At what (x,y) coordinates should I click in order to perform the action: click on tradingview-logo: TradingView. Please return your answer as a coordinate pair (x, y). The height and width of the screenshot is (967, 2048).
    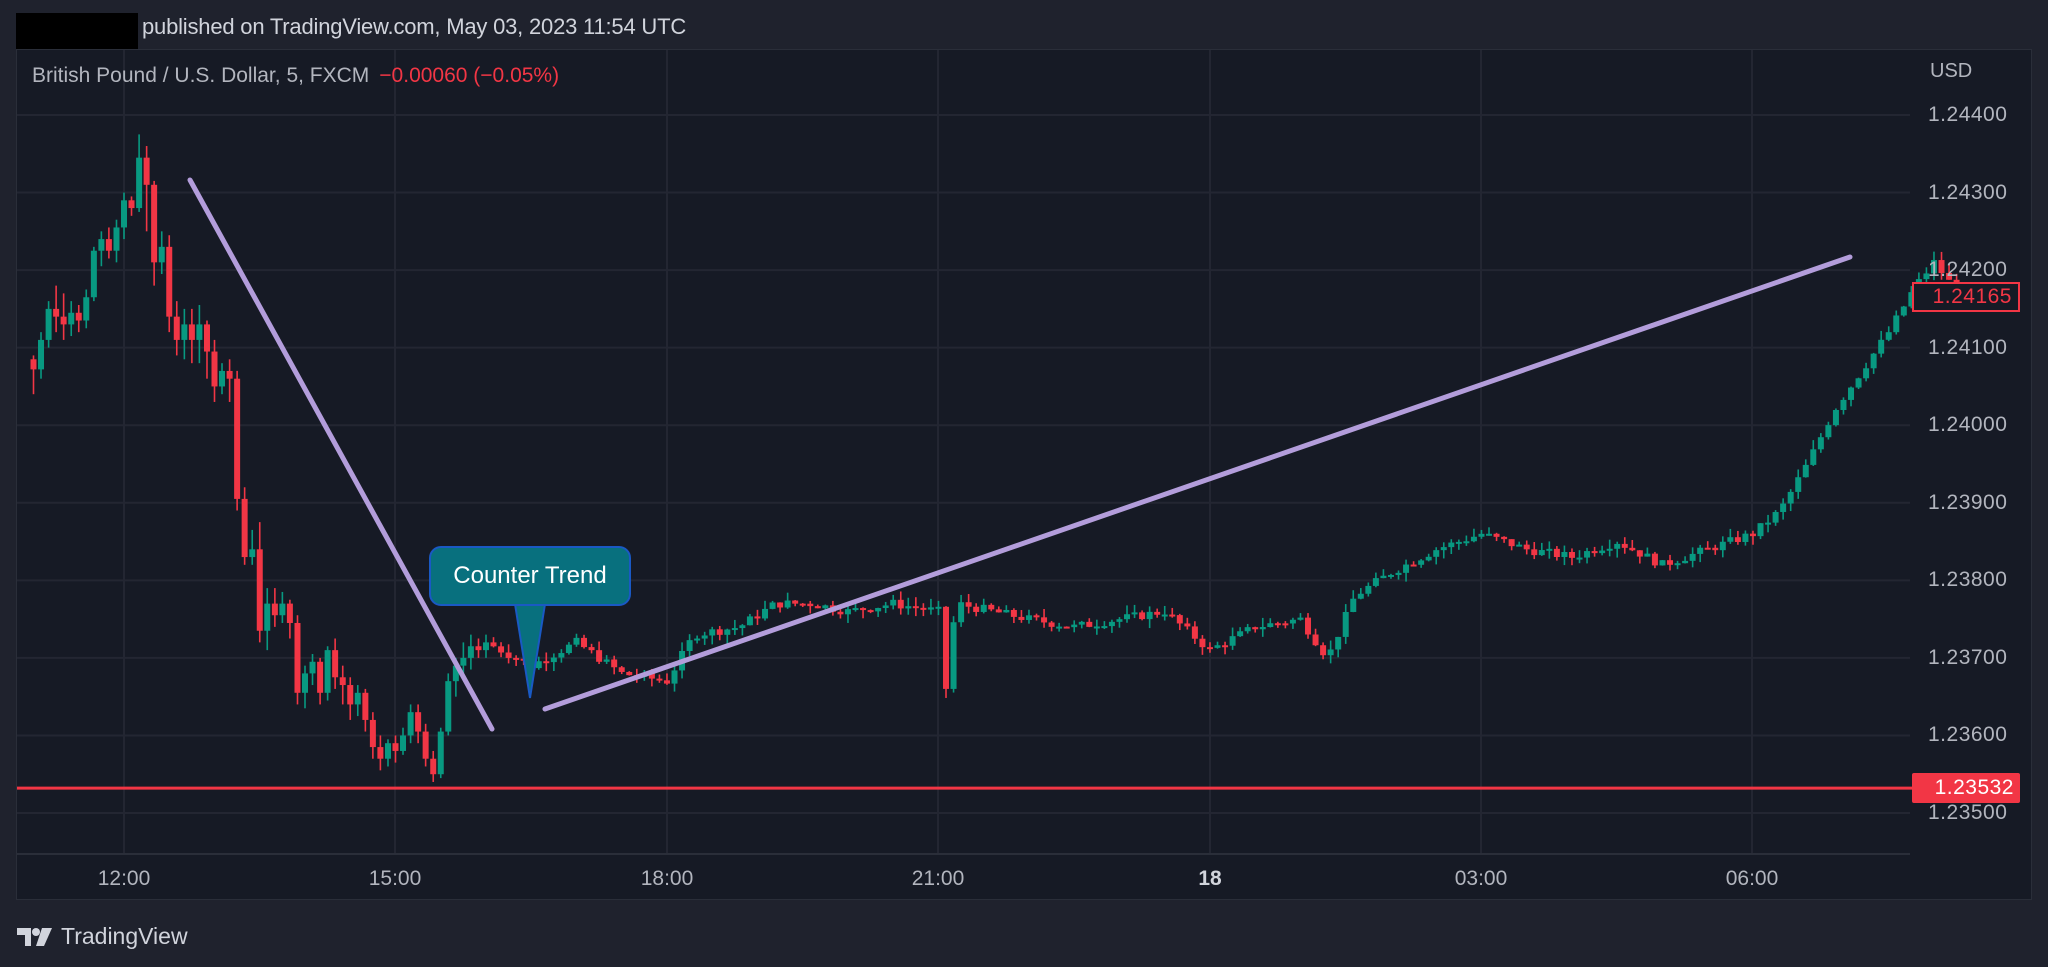
    Looking at the image, I should click on (102, 936).